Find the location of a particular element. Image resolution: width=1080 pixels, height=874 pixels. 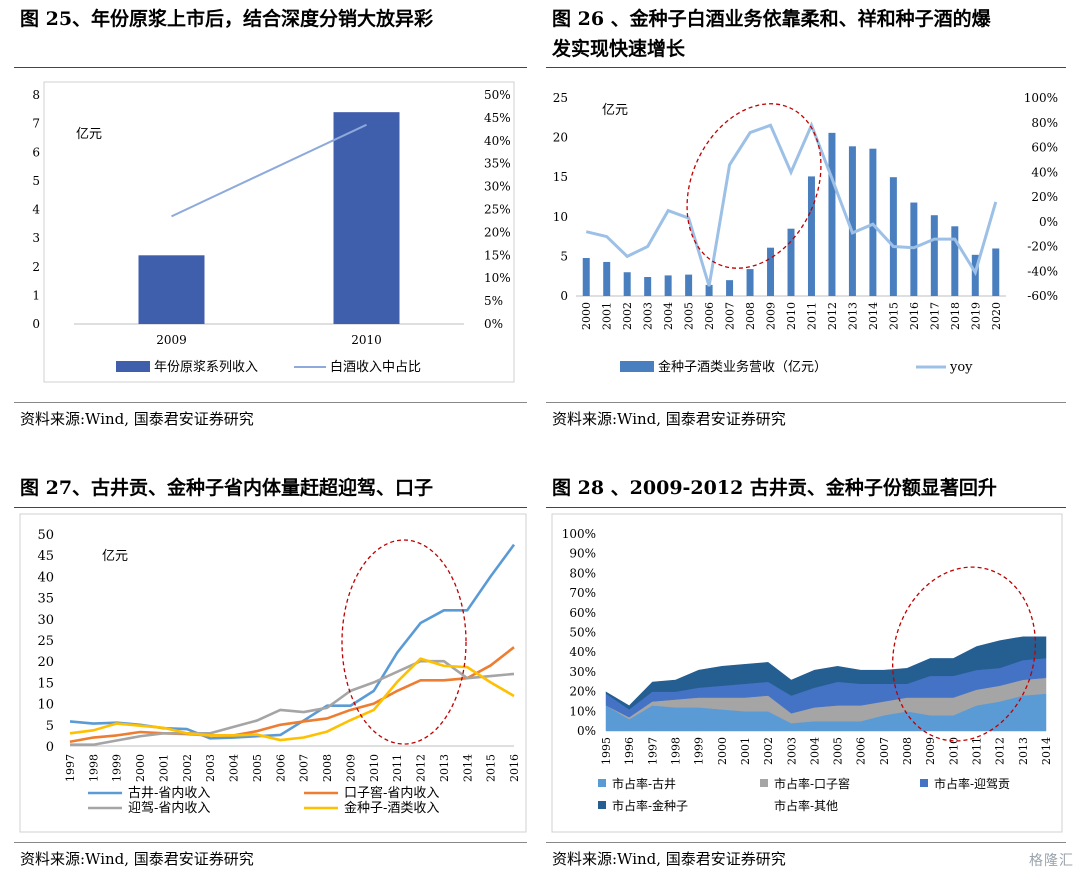

fig27-yingjia-line is located at coordinates (292, 703).